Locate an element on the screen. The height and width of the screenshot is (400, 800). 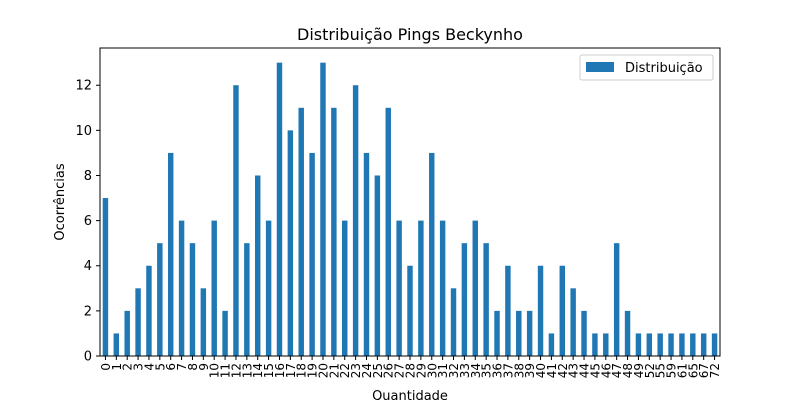
x-tick-label: 48 is located at coordinates (628, 370).